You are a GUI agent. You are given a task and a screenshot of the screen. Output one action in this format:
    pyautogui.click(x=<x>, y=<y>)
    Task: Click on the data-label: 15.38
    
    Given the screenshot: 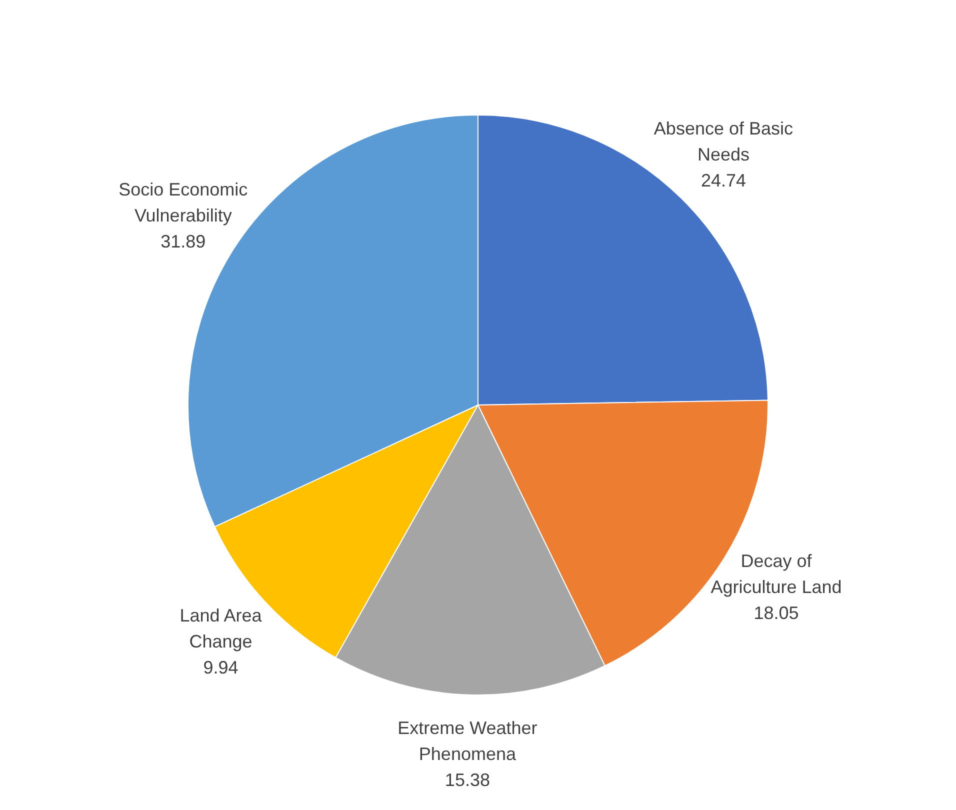 What is the action you would take?
    pyautogui.click(x=467, y=780)
    